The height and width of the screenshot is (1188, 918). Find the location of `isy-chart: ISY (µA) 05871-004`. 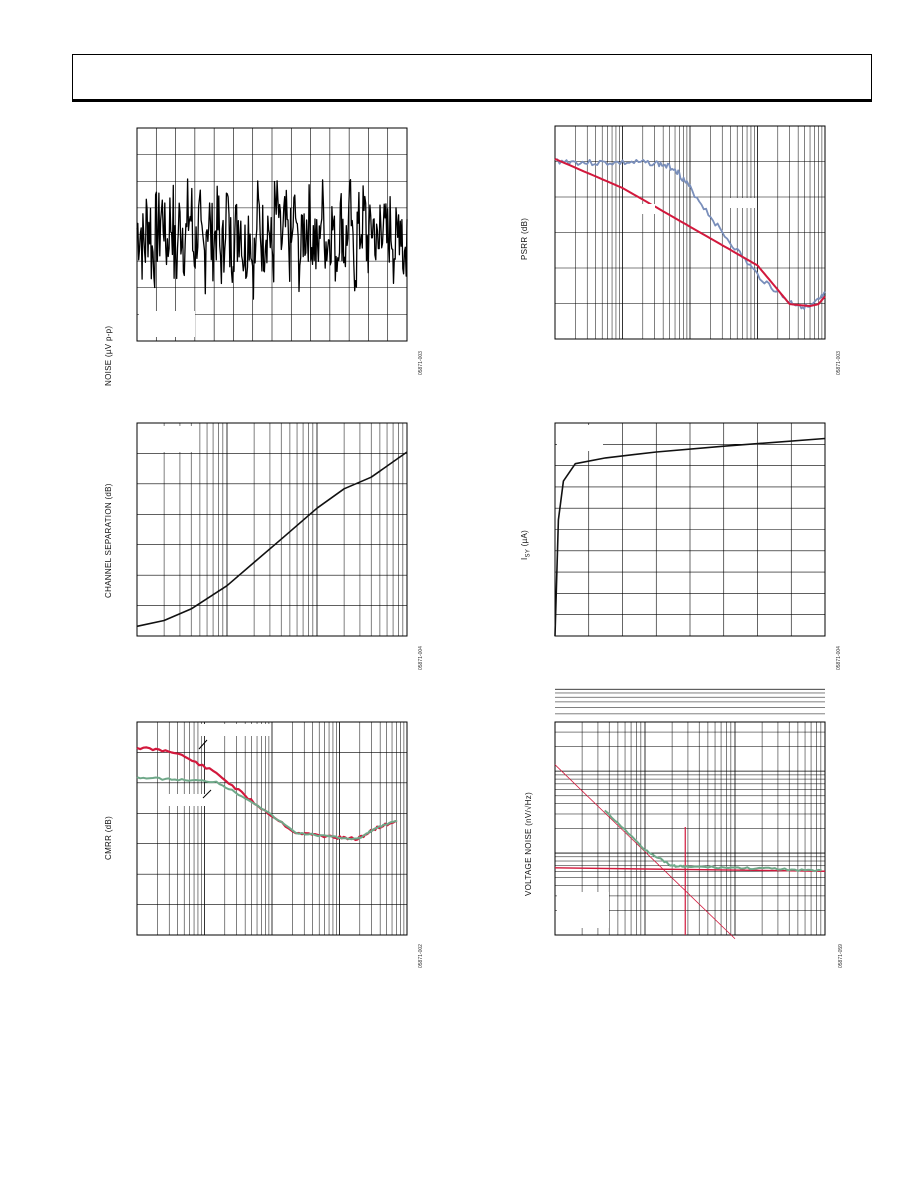

isy-chart: ISY (µA) 05871-004 is located at coordinates (668, 548).